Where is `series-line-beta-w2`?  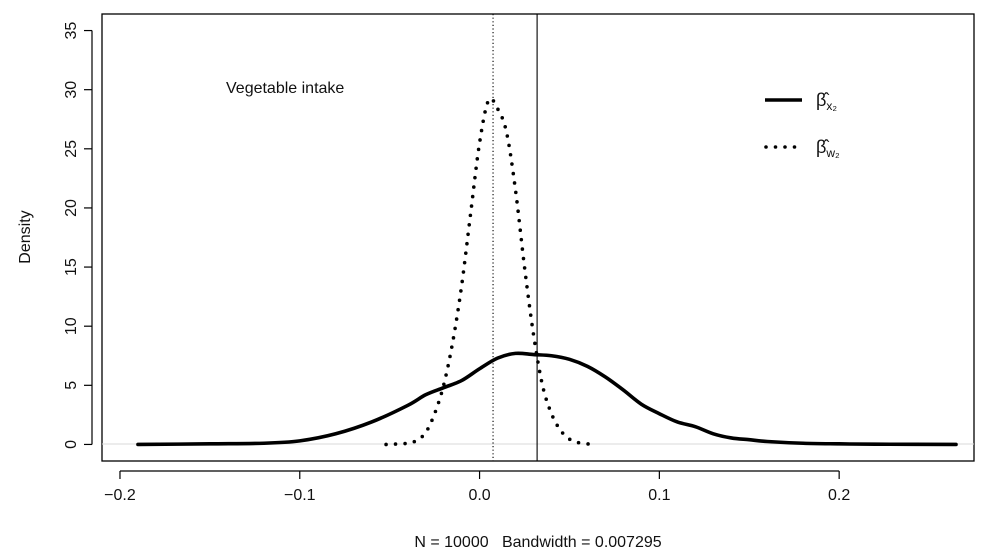 series-line-beta-w2 is located at coordinates (489, 271).